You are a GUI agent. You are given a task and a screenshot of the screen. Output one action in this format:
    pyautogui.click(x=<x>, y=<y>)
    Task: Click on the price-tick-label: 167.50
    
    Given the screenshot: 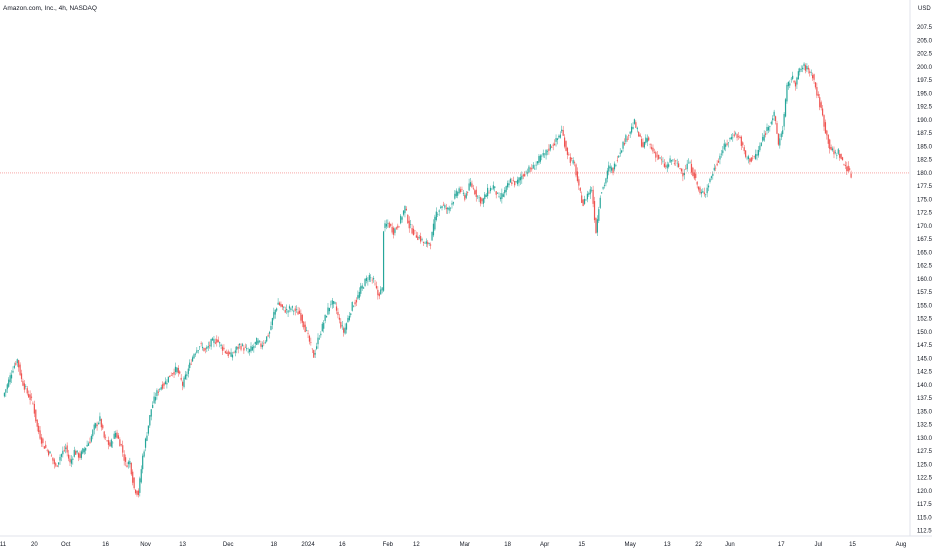 What is the action you would take?
    pyautogui.click(x=924, y=240)
    